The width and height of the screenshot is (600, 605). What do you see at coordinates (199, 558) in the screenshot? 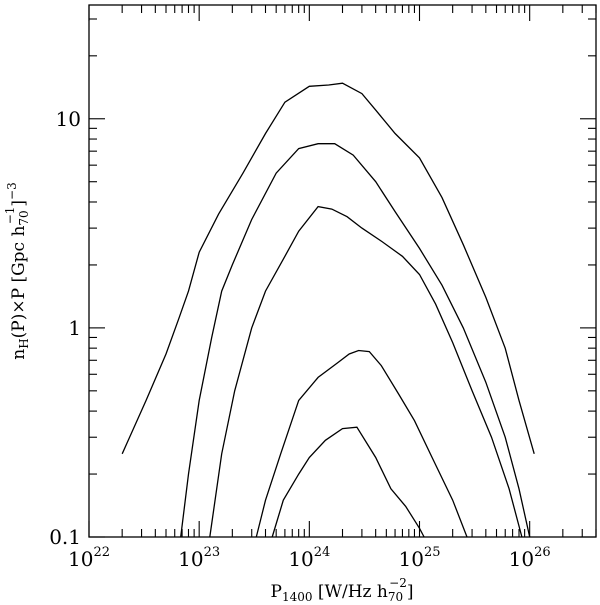
I see `x-tick-label: 1023` at bounding box center [199, 558].